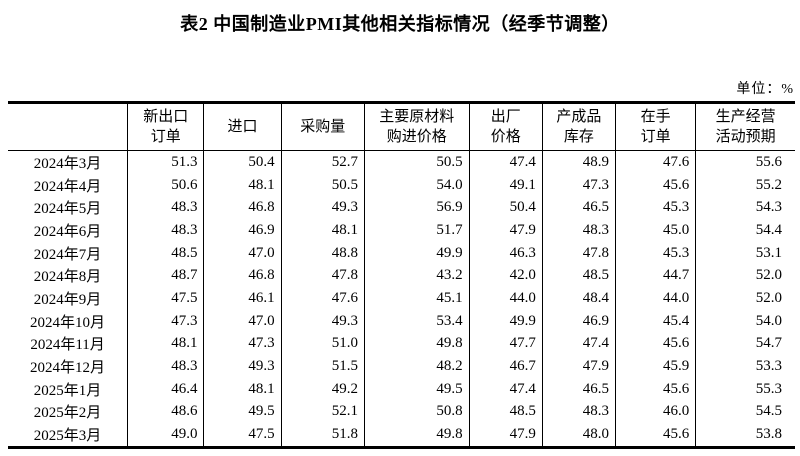 This screenshot has width=800, height=456. I want to click on table-row: 2024年6月 48.3 46.9 48.1 51.7 47.9 48.3 45.0 54.4, so click(401, 230).